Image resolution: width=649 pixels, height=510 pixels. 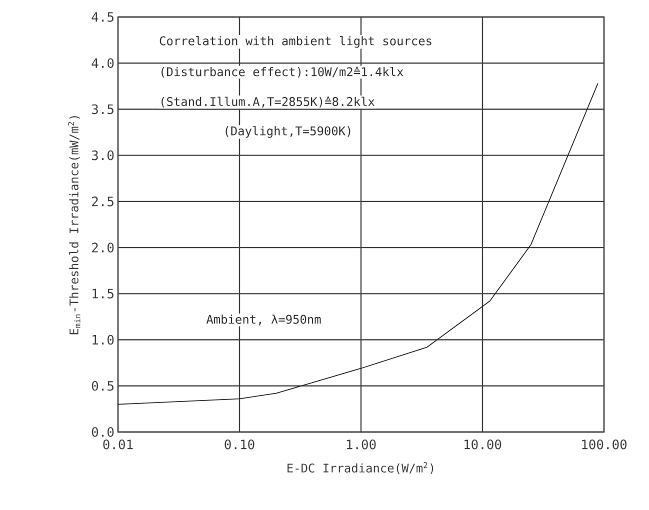 What do you see at coordinates (103, 155) in the screenshot?
I see `y-tick-label: 3.0` at bounding box center [103, 155].